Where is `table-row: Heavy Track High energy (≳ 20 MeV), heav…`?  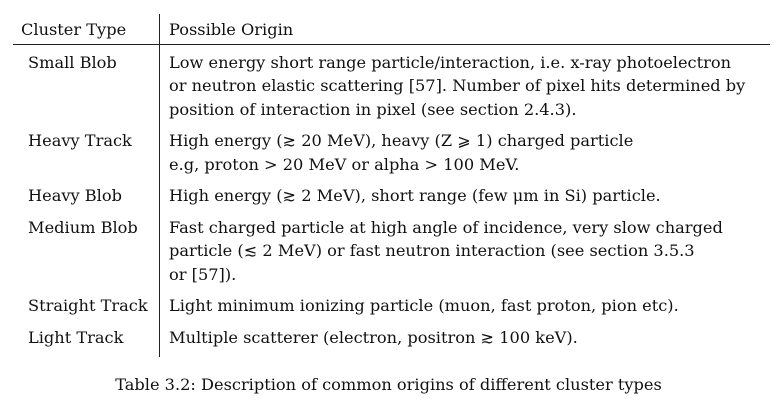
table-row: Heavy Track High energy (≳ 20 MeV), heav… is located at coordinates (391, 156).